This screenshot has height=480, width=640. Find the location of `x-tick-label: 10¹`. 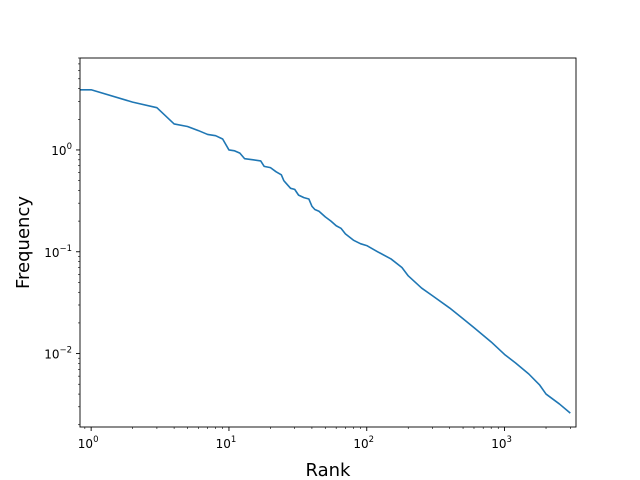

x-tick-label: 10¹ is located at coordinates (226, 443).